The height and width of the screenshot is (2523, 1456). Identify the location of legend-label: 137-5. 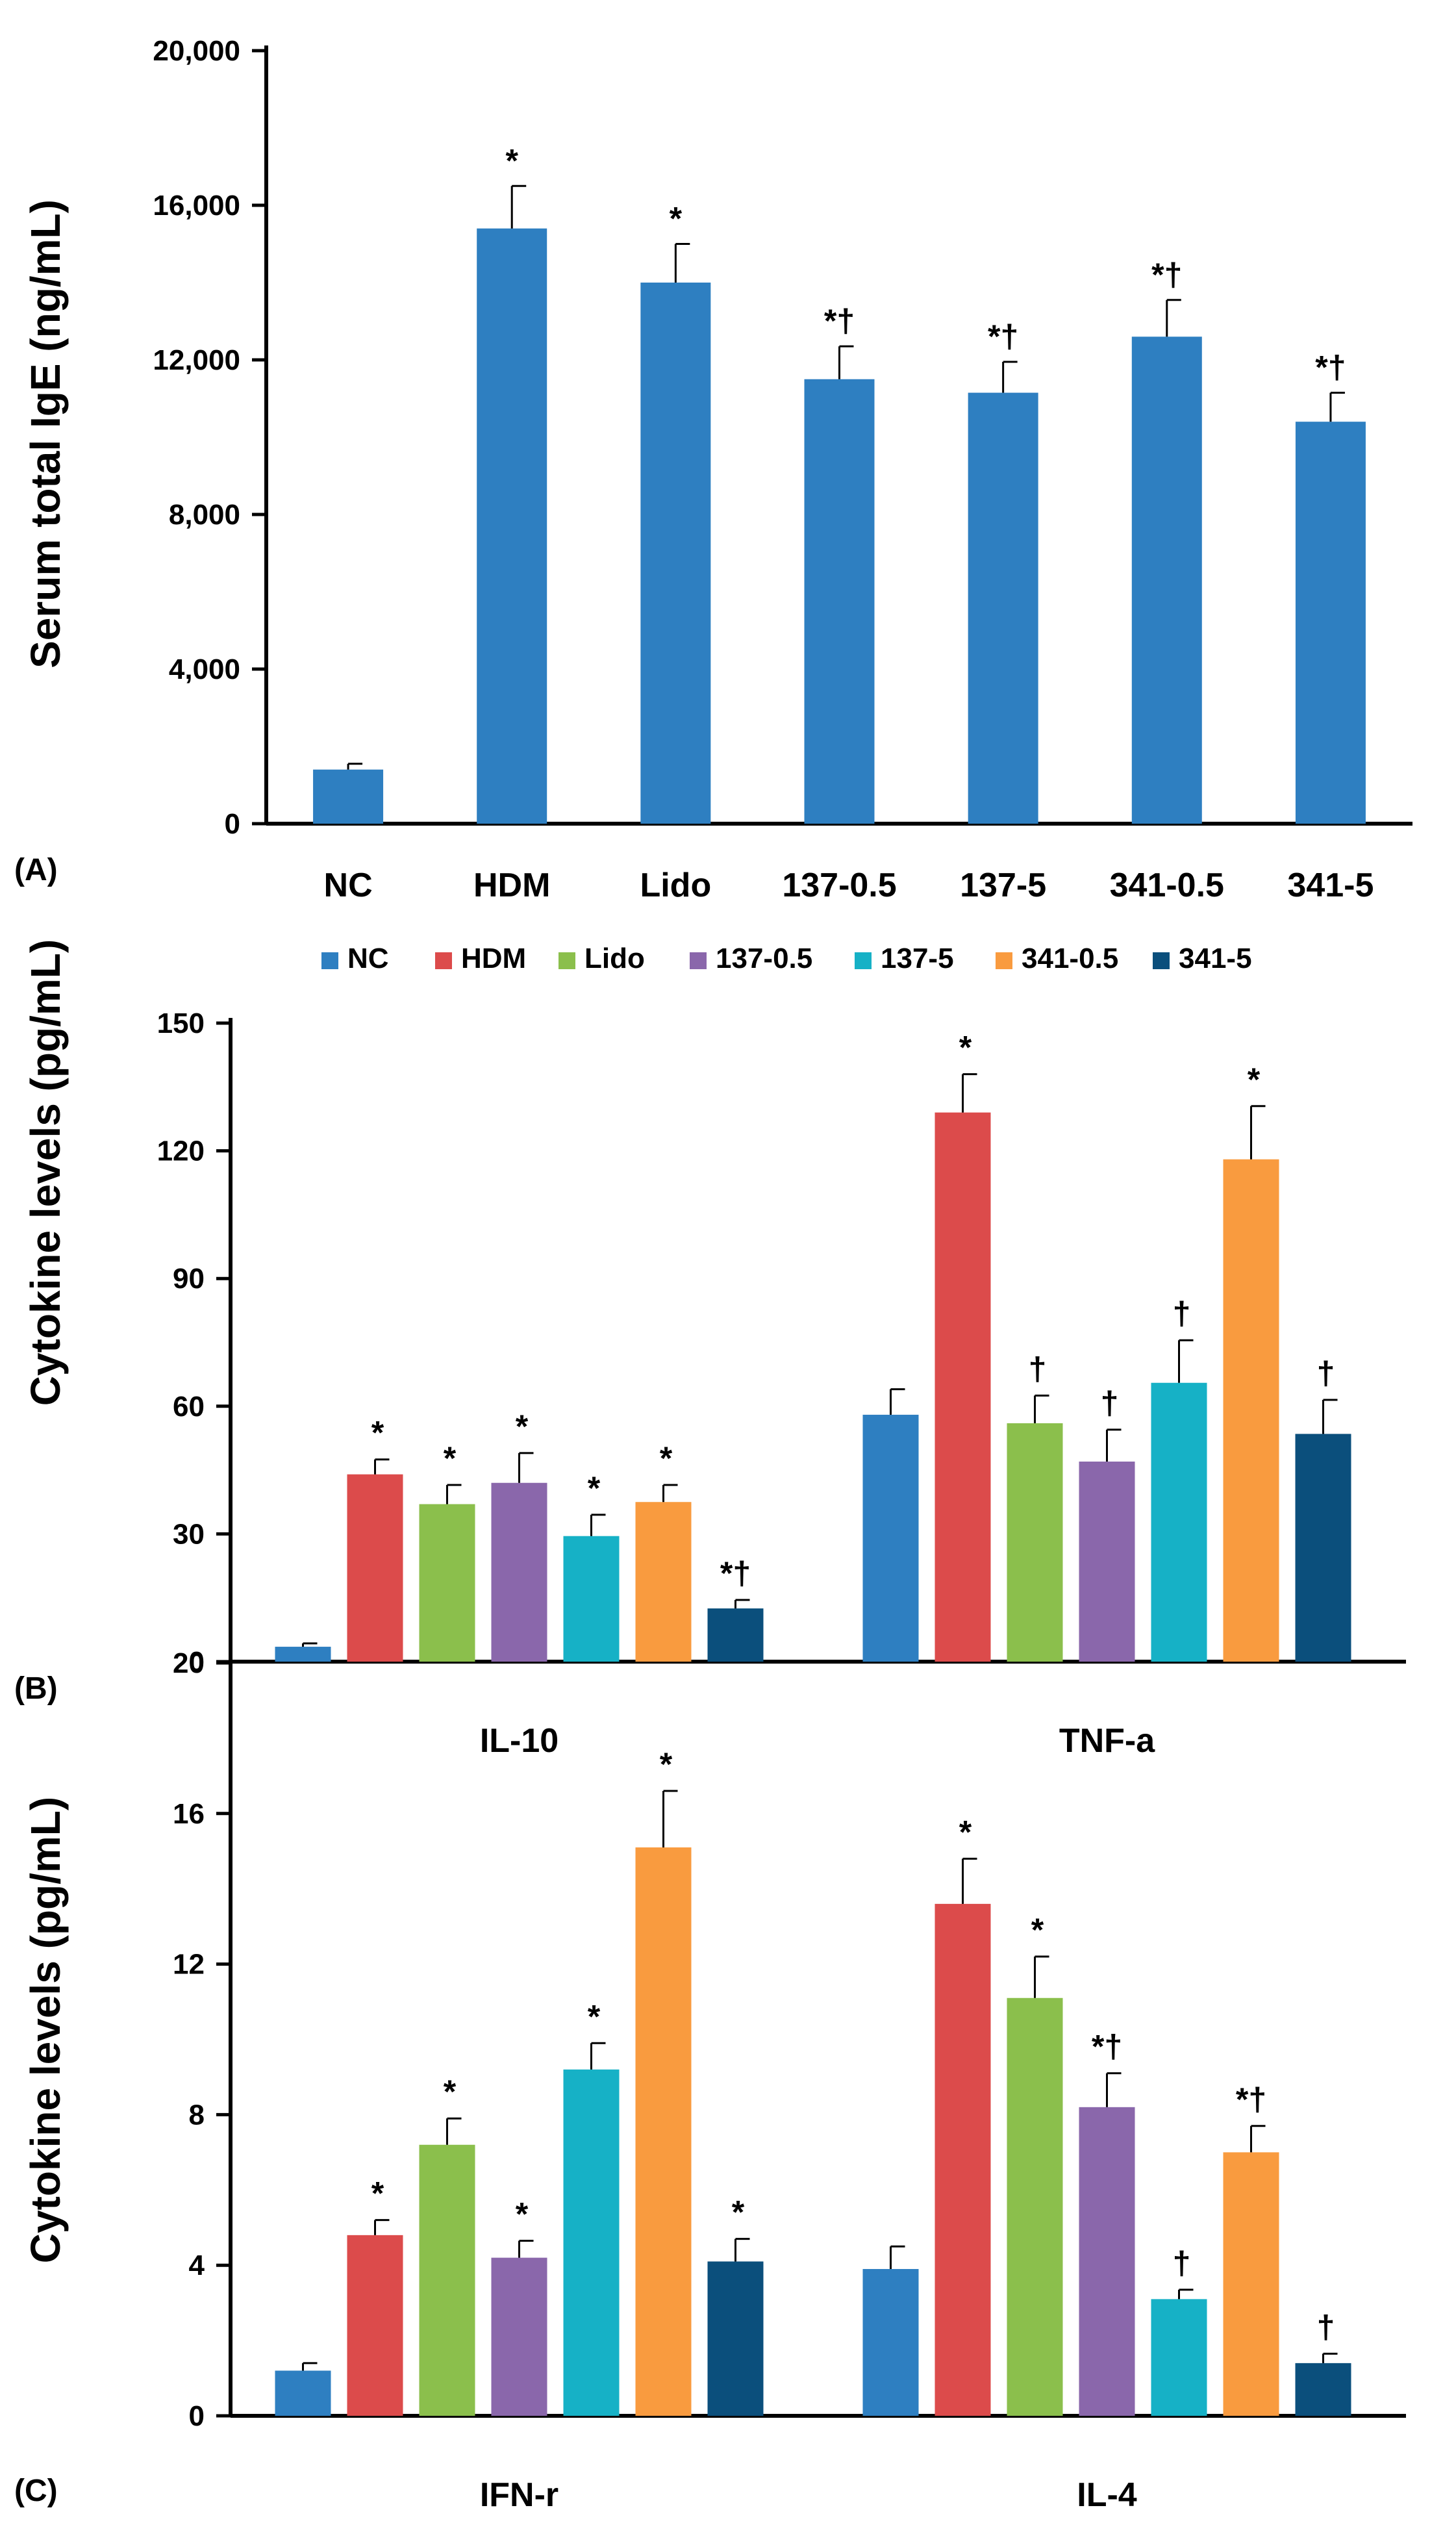
(917, 958).